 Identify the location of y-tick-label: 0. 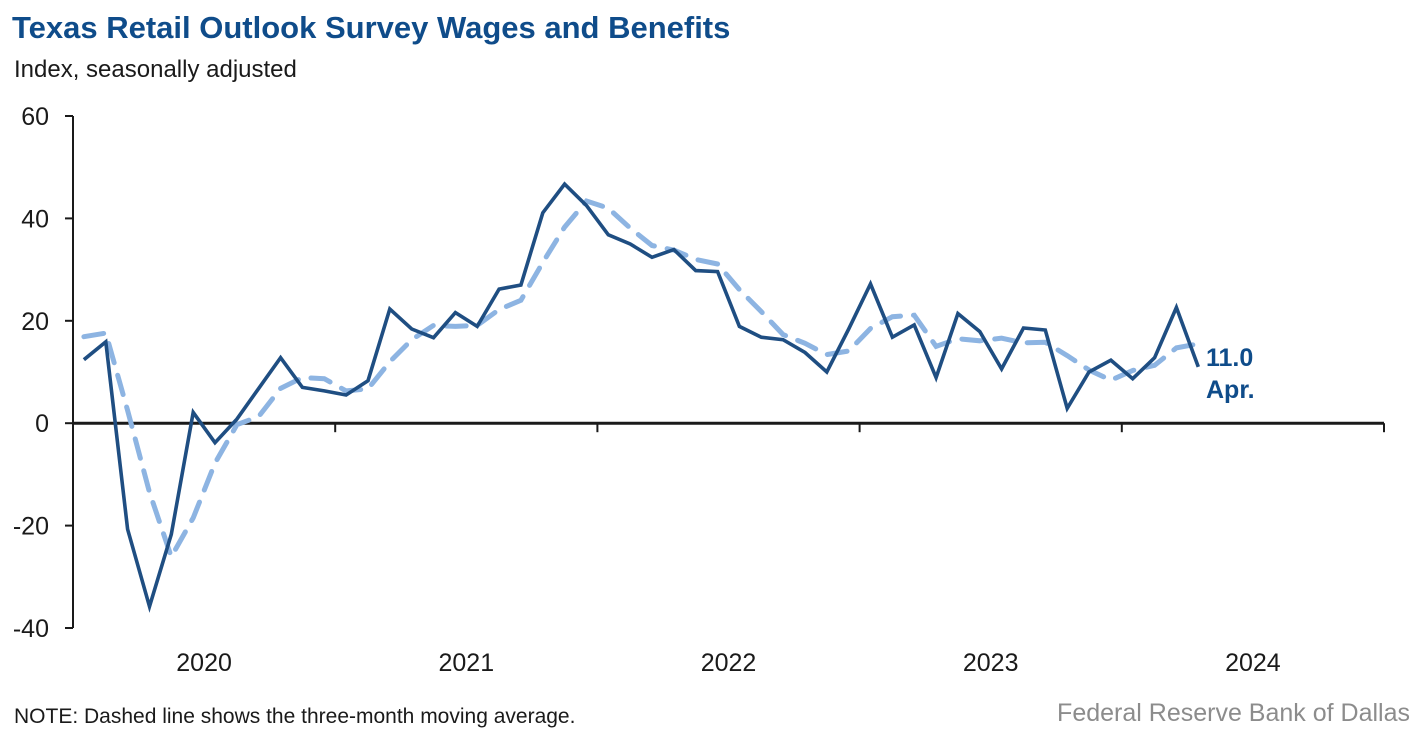
(42, 424).